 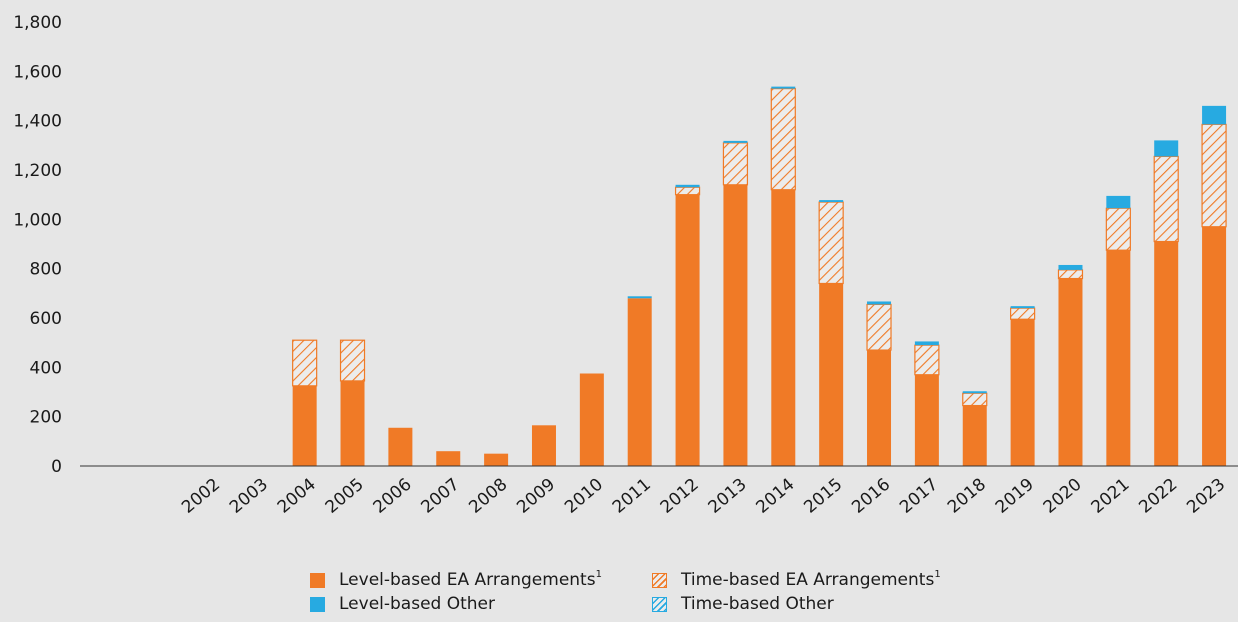 I want to click on bar-segment-level-based-ea-arrangements-2019, so click(x=1022, y=392).